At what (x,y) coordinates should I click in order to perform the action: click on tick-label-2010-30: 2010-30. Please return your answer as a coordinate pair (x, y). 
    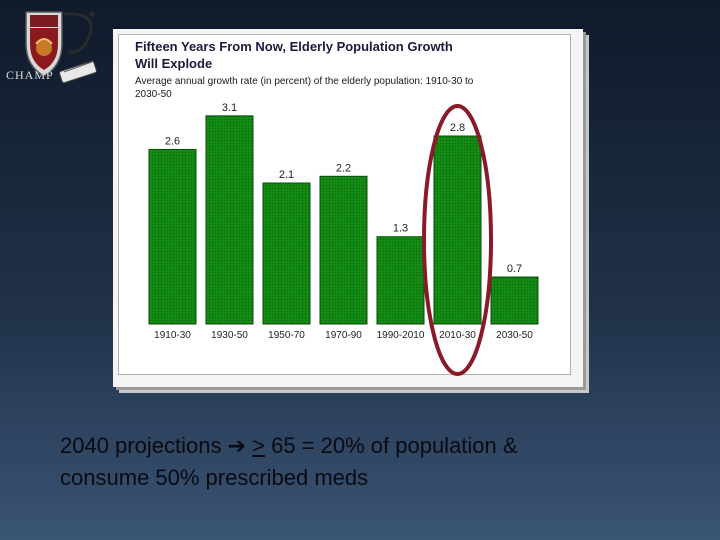
    Looking at the image, I should click on (457, 335).